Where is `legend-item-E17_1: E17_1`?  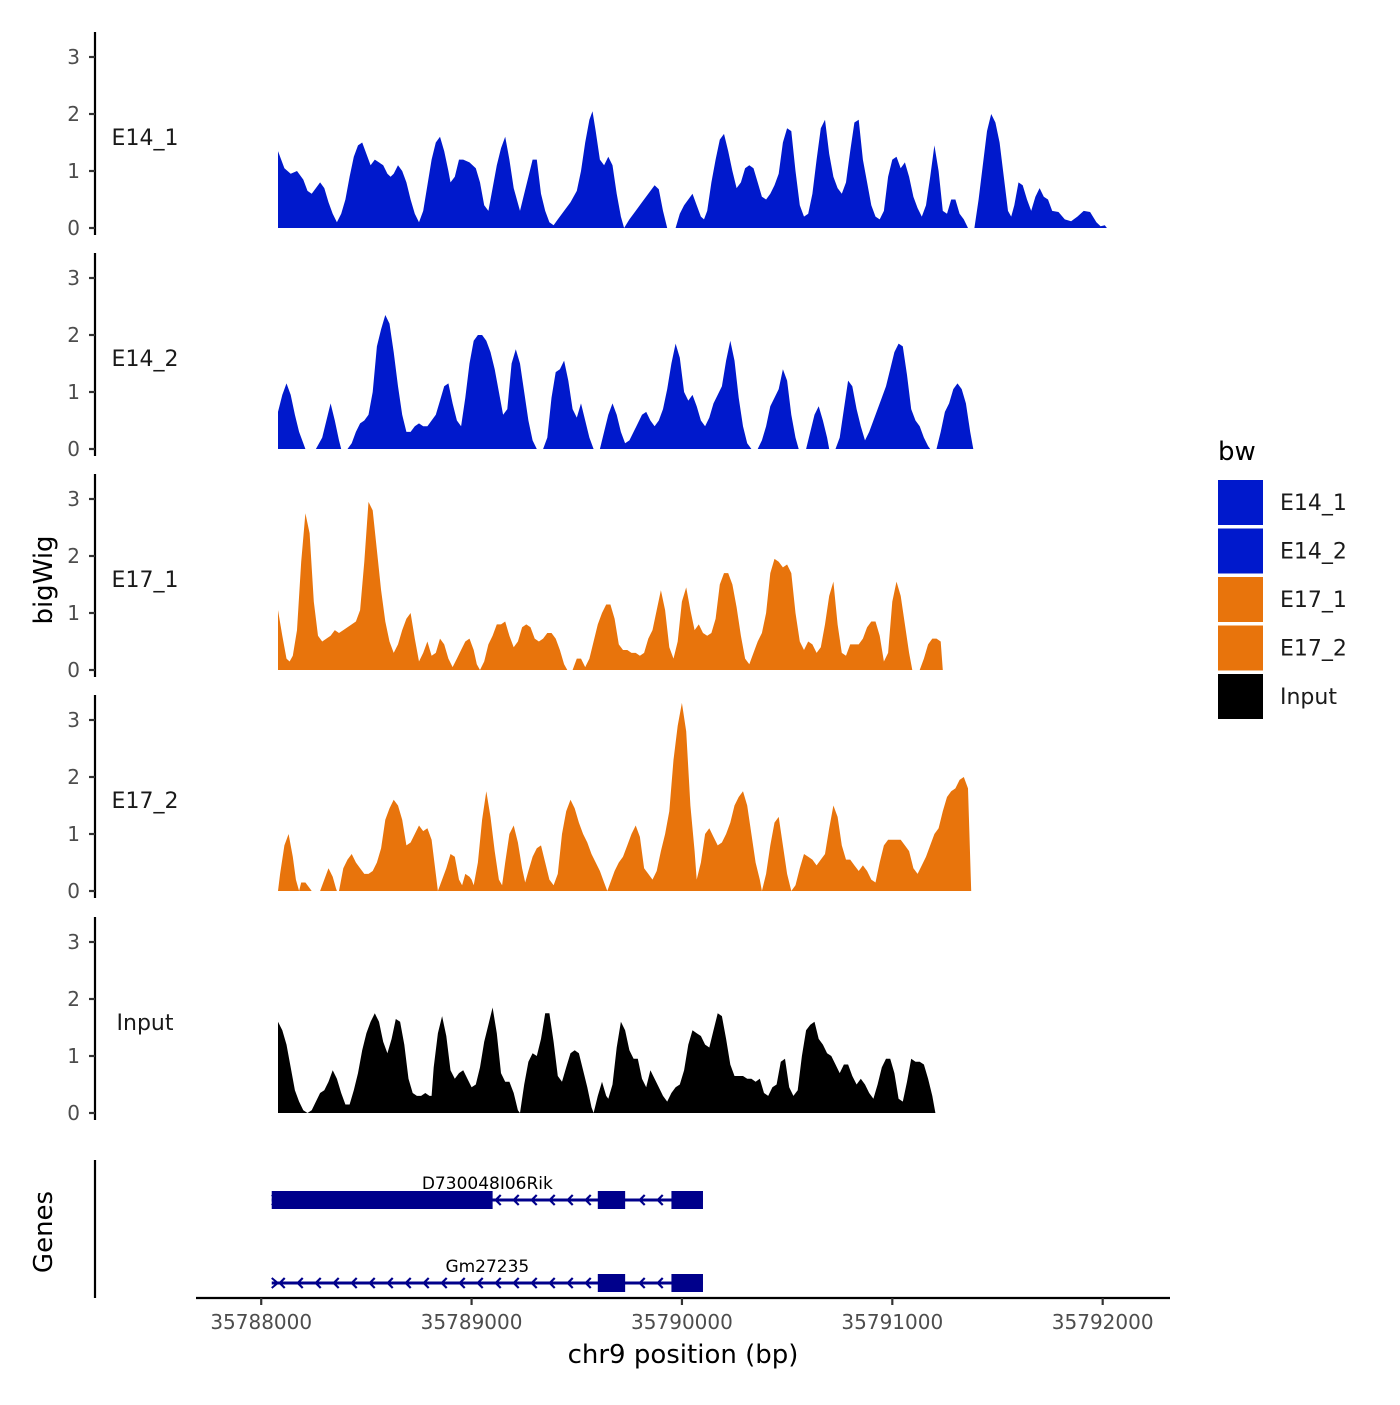
legend-item-E17_1: E17_1 is located at coordinates (1282, 599).